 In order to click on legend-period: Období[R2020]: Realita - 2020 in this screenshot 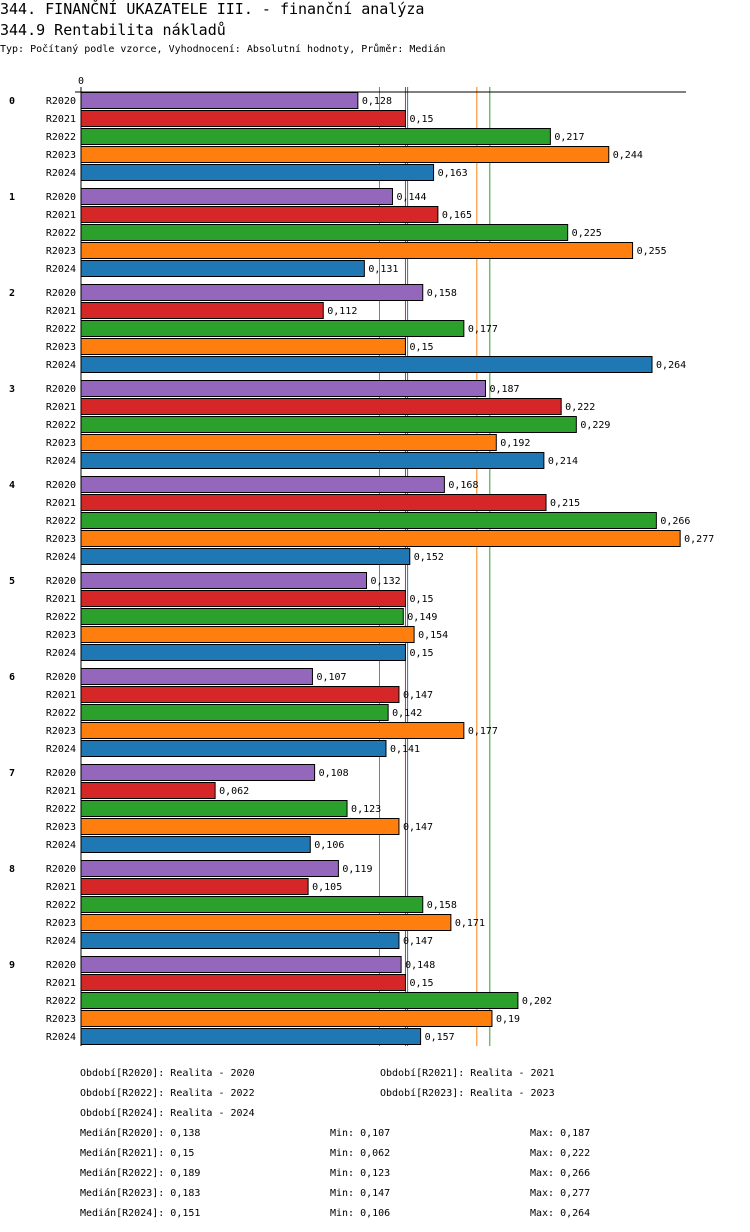, I will do `click(167, 1073)`.